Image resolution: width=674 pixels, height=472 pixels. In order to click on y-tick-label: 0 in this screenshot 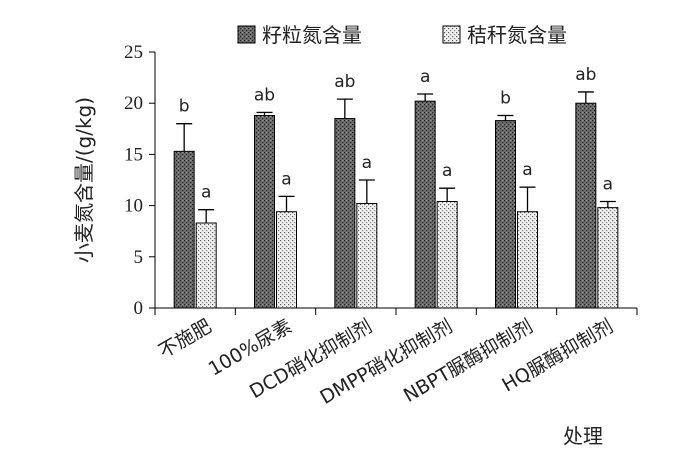, I will do `click(139, 308)`.